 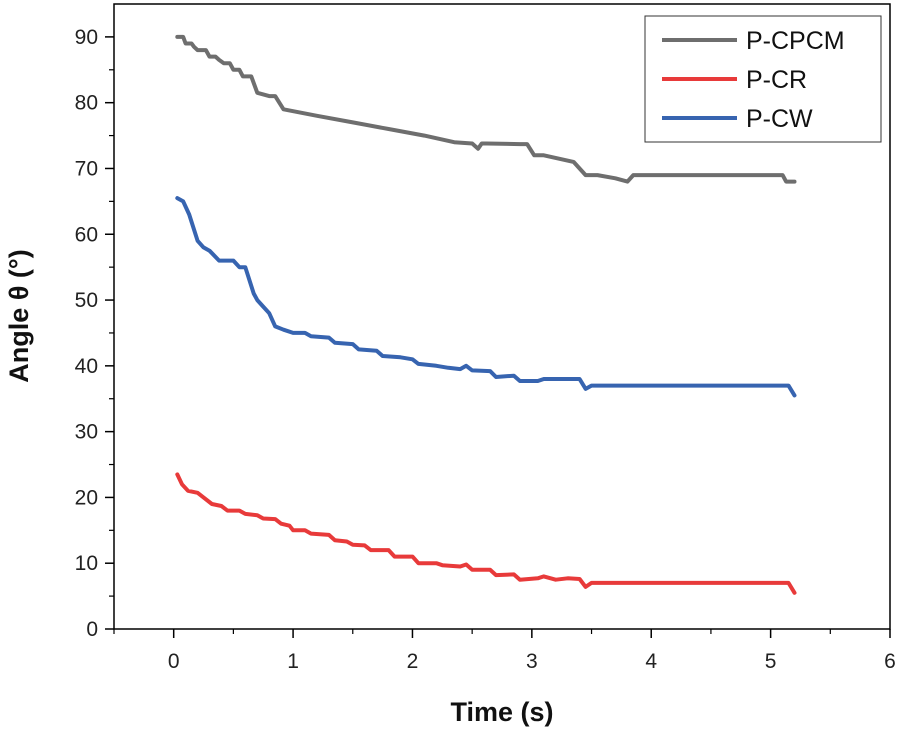 I want to click on x-tick-label: 5, so click(x=771, y=661).